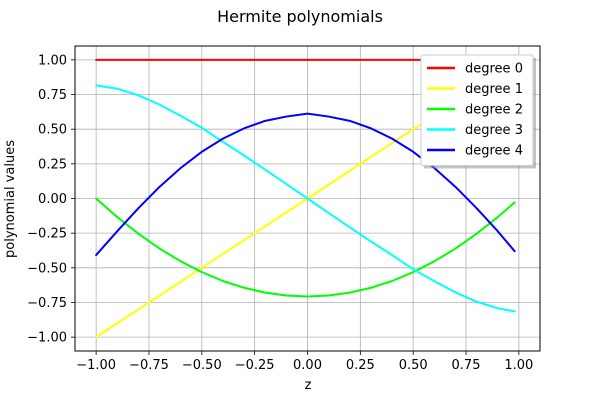 This screenshot has height=400, width=600. Describe the element at coordinates (47, 268) in the screenshot. I see `y-tick-label: −0.50` at that location.